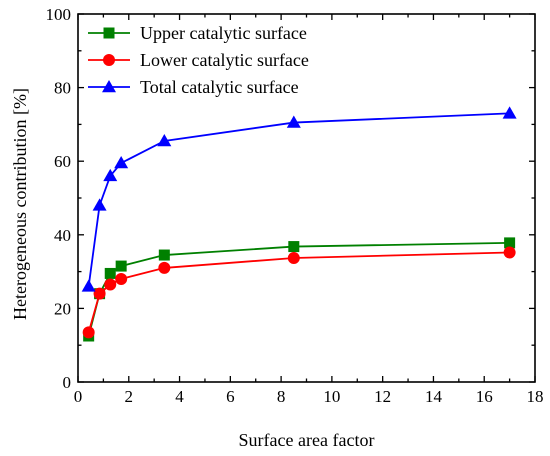  I want to click on y-tick-label: 20, so click(62, 308).